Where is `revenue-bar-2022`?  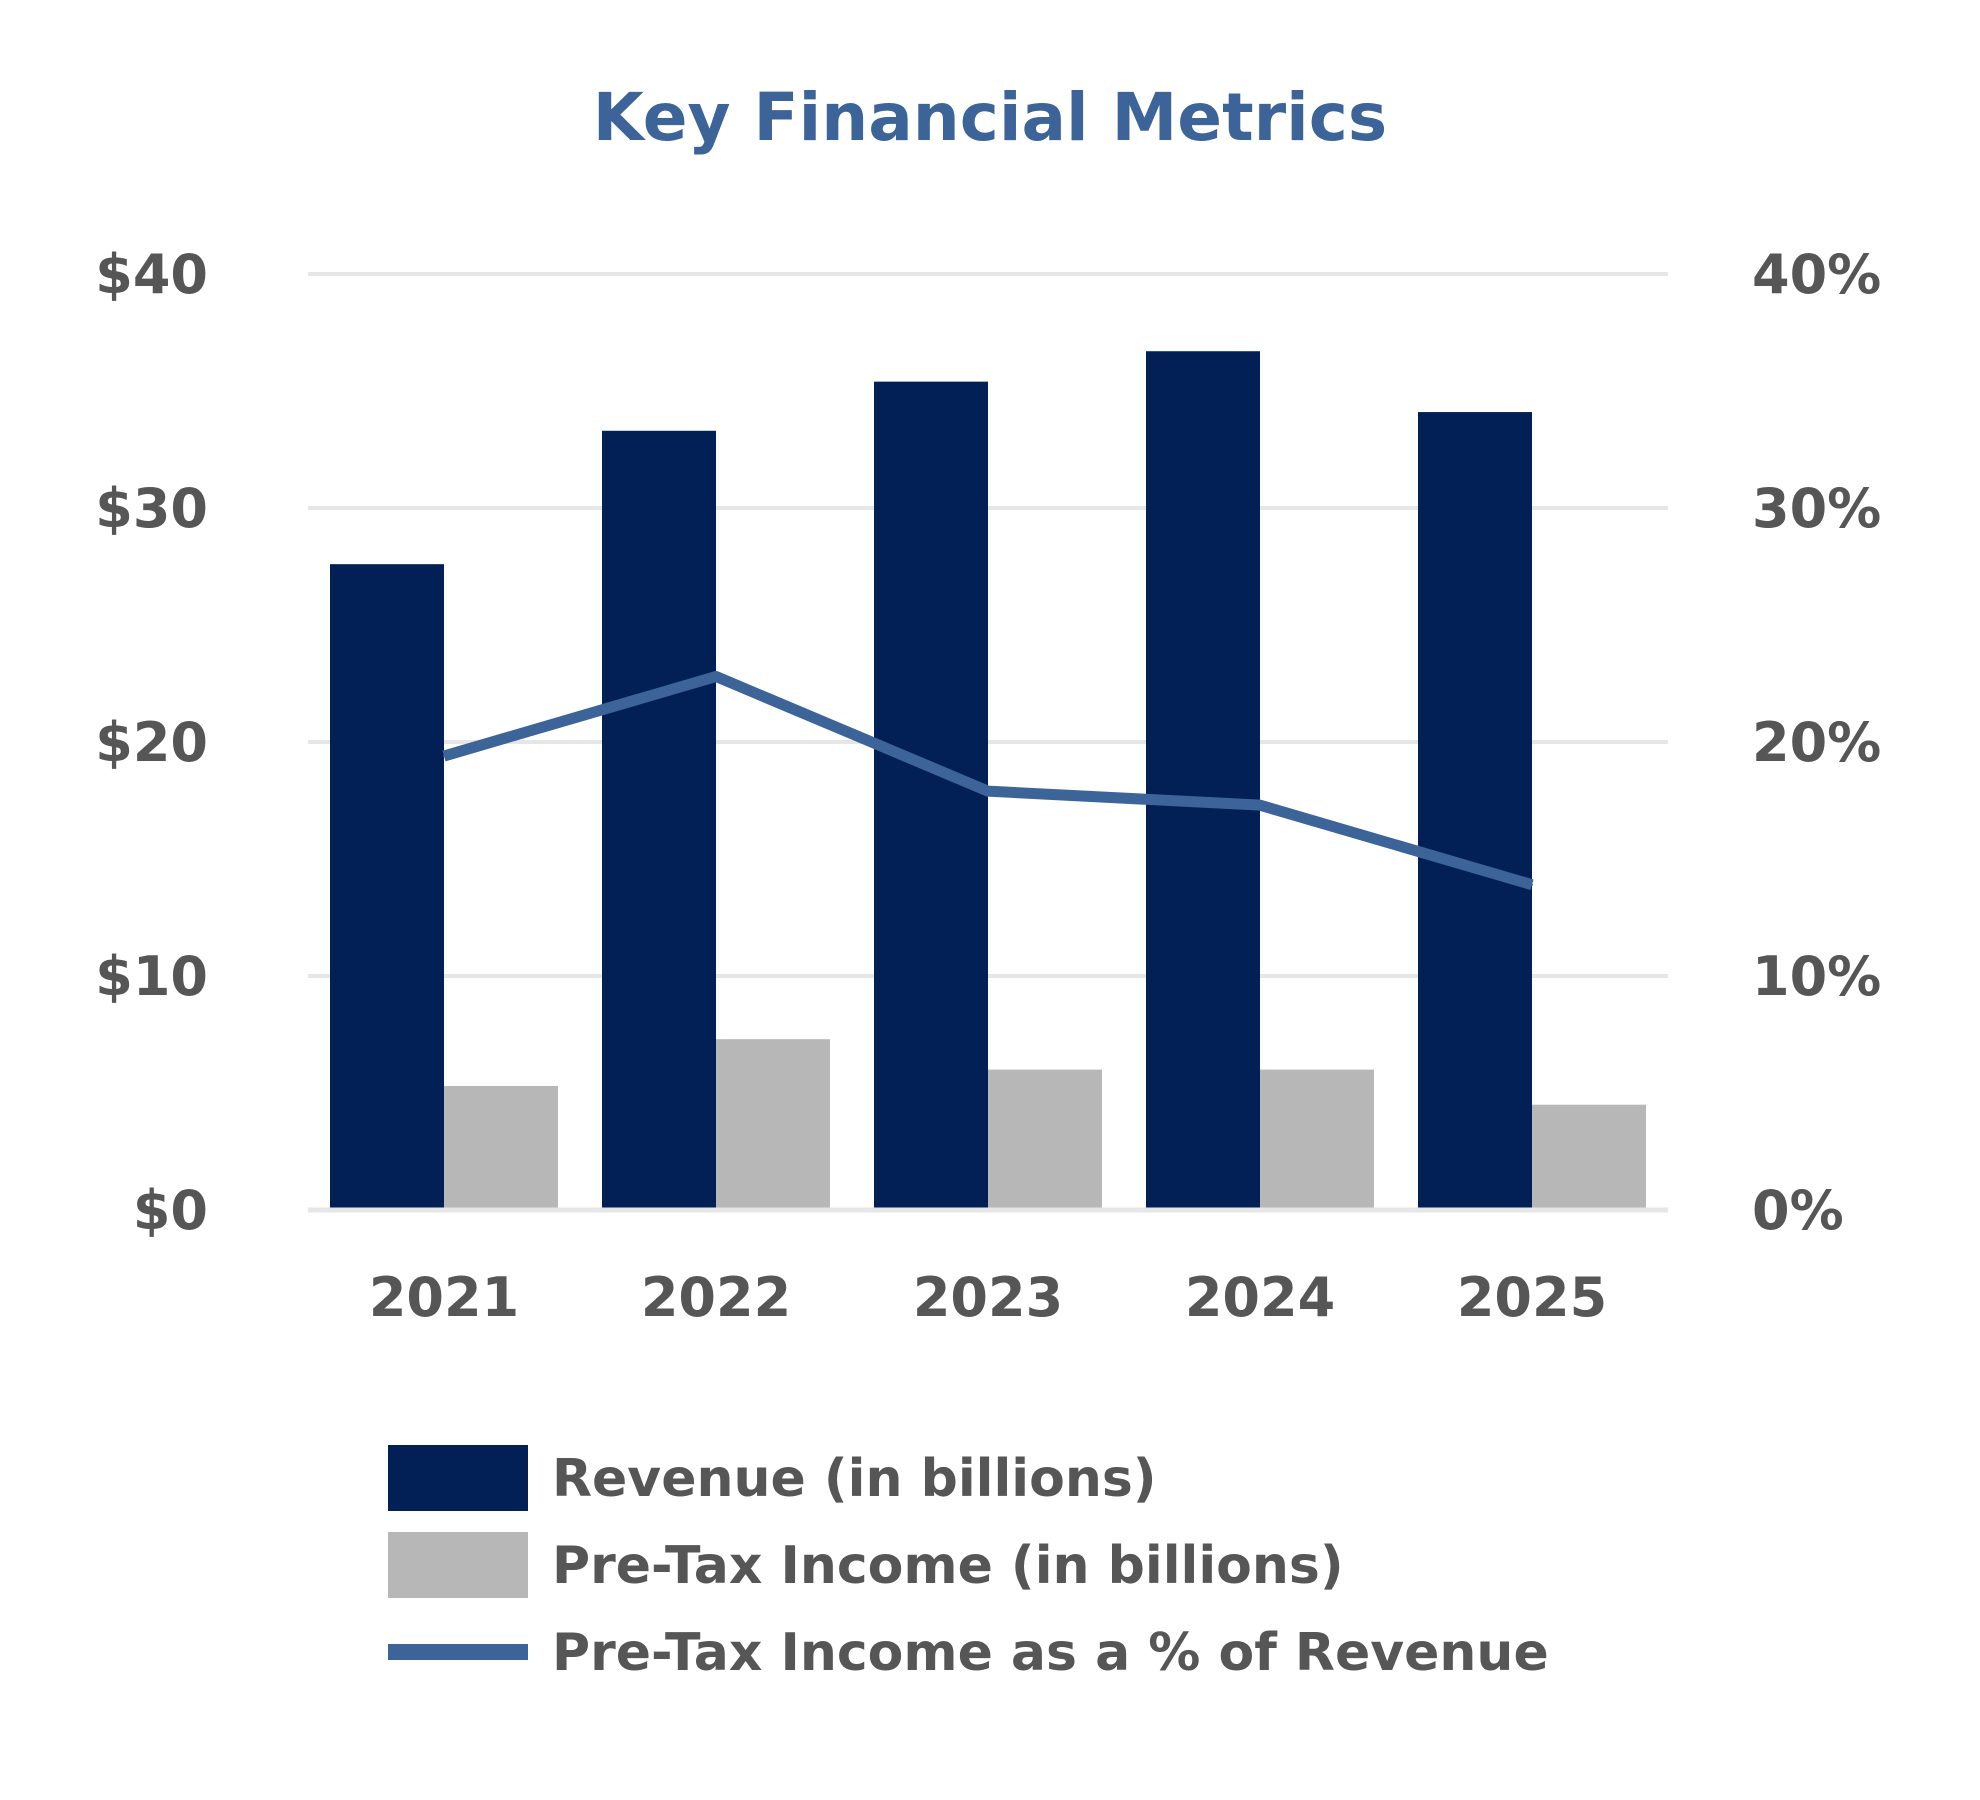 revenue-bar-2022 is located at coordinates (659, 820).